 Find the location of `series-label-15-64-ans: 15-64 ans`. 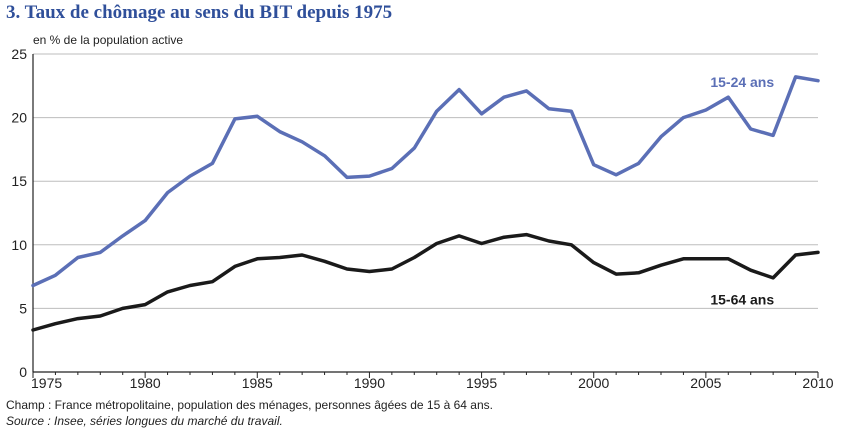

series-label-15-64-ans: 15-64 ans is located at coordinates (742, 300).